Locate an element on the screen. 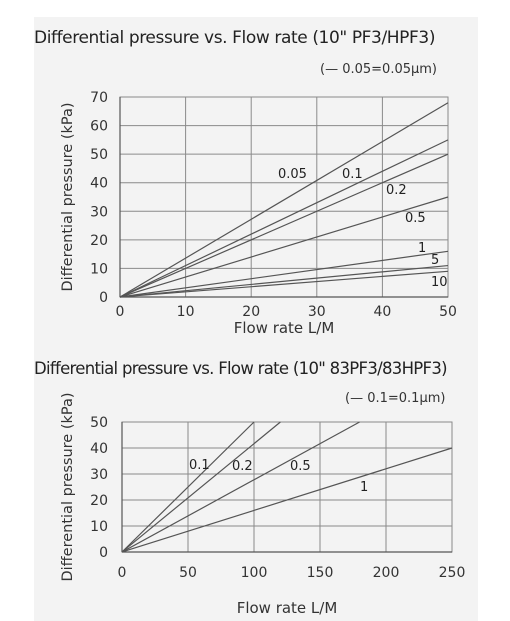 The width and height of the screenshot is (510, 621). chart2-x-tick-label: 250 is located at coordinates (452, 573).